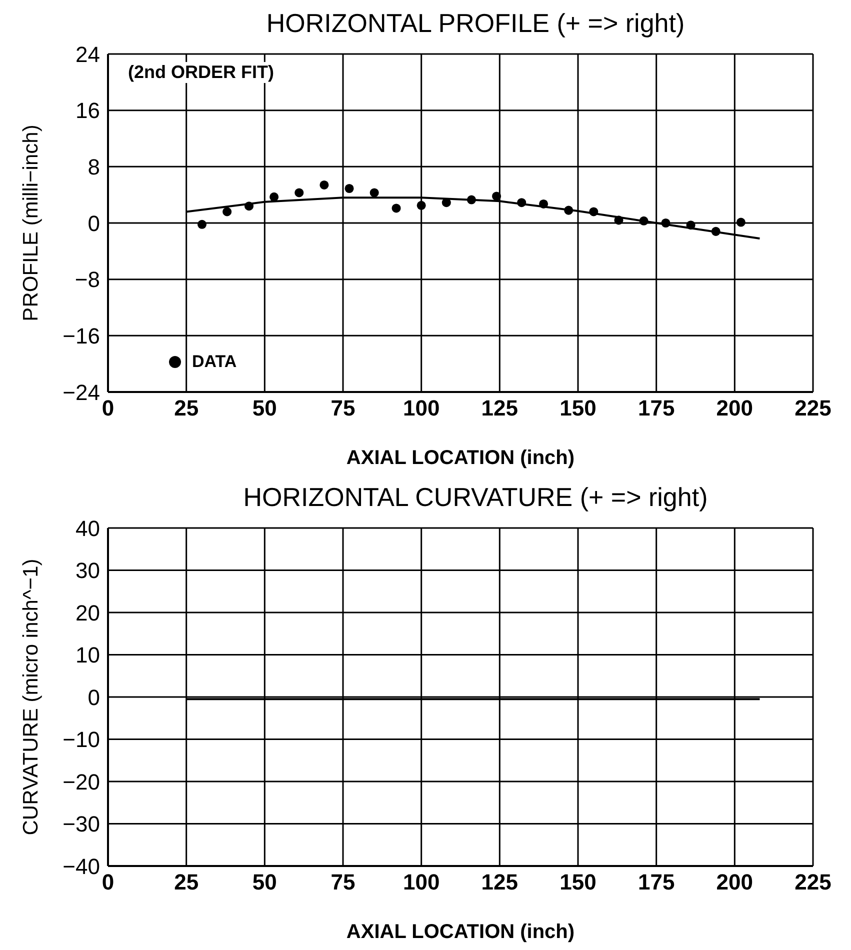  What do you see at coordinates (81, 781) in the screenshot?
I see `y-tick-label: −20` at bounding box center [81, 781].